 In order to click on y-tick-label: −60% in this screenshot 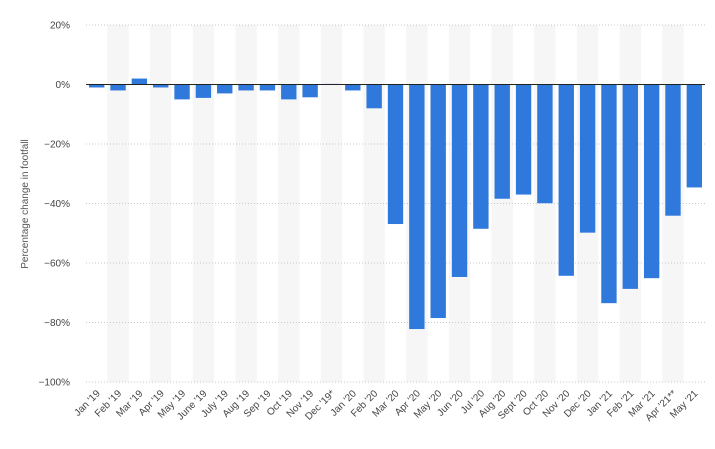, I will do `click(57, 264)`.